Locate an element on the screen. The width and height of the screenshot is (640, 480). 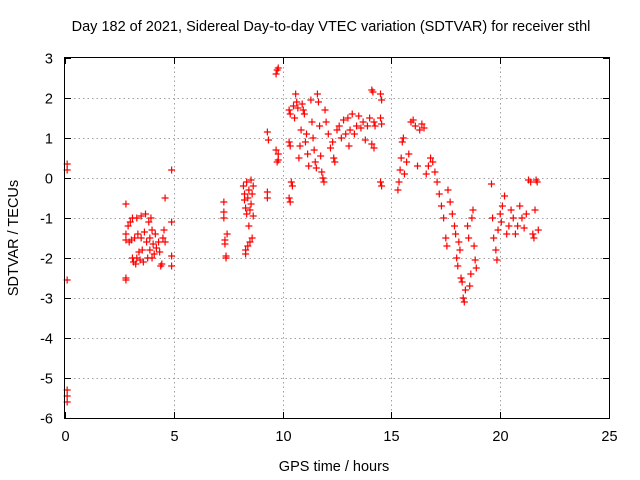
x-tick-label: 25 is located at coordinates (609, 437).